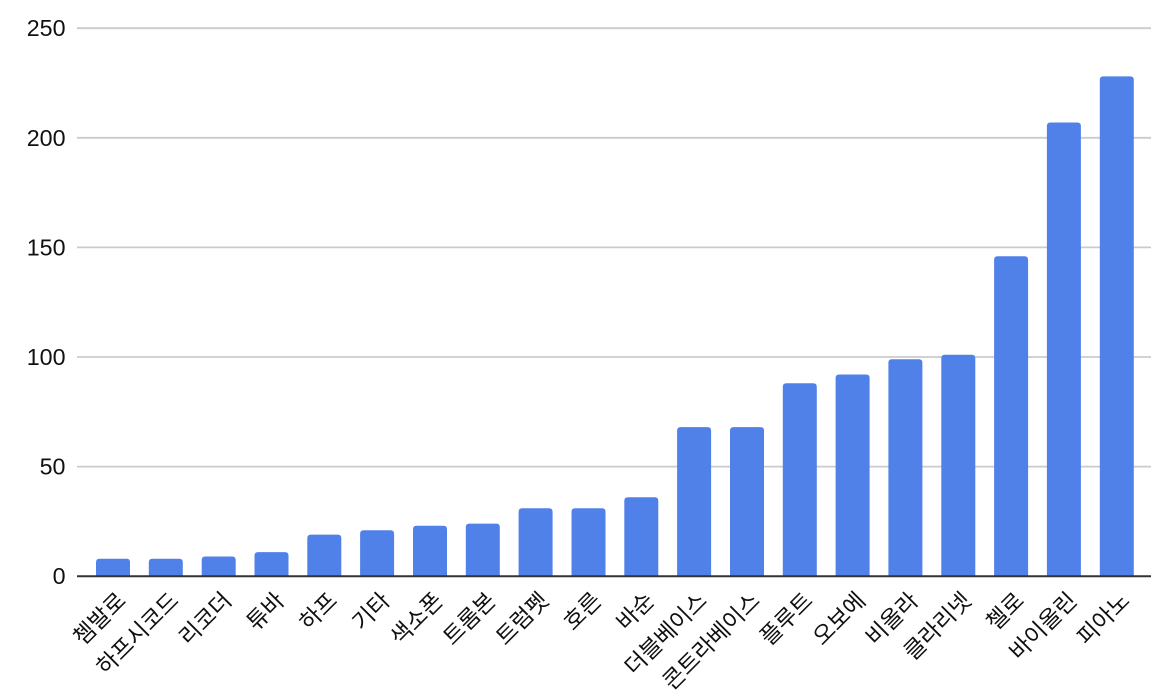 This screenshot has height=700, width=1168. Describe the element at coordinates (46, 138) in the screenshot. I see `svg-text: 200` at that location.